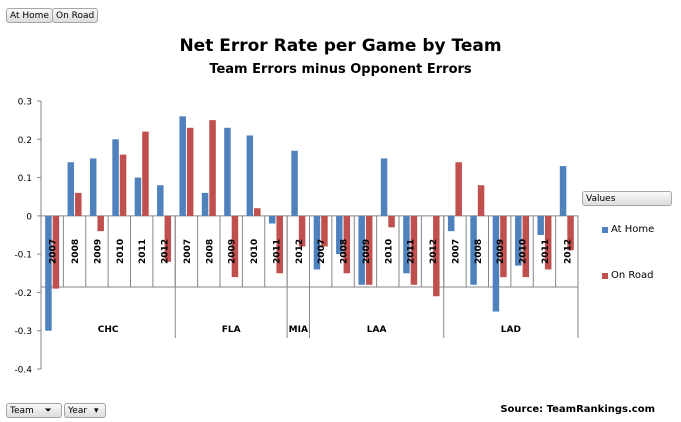 The image size is (681, 422). I want to click on team-tick-label: MIA, so click(298, 330).